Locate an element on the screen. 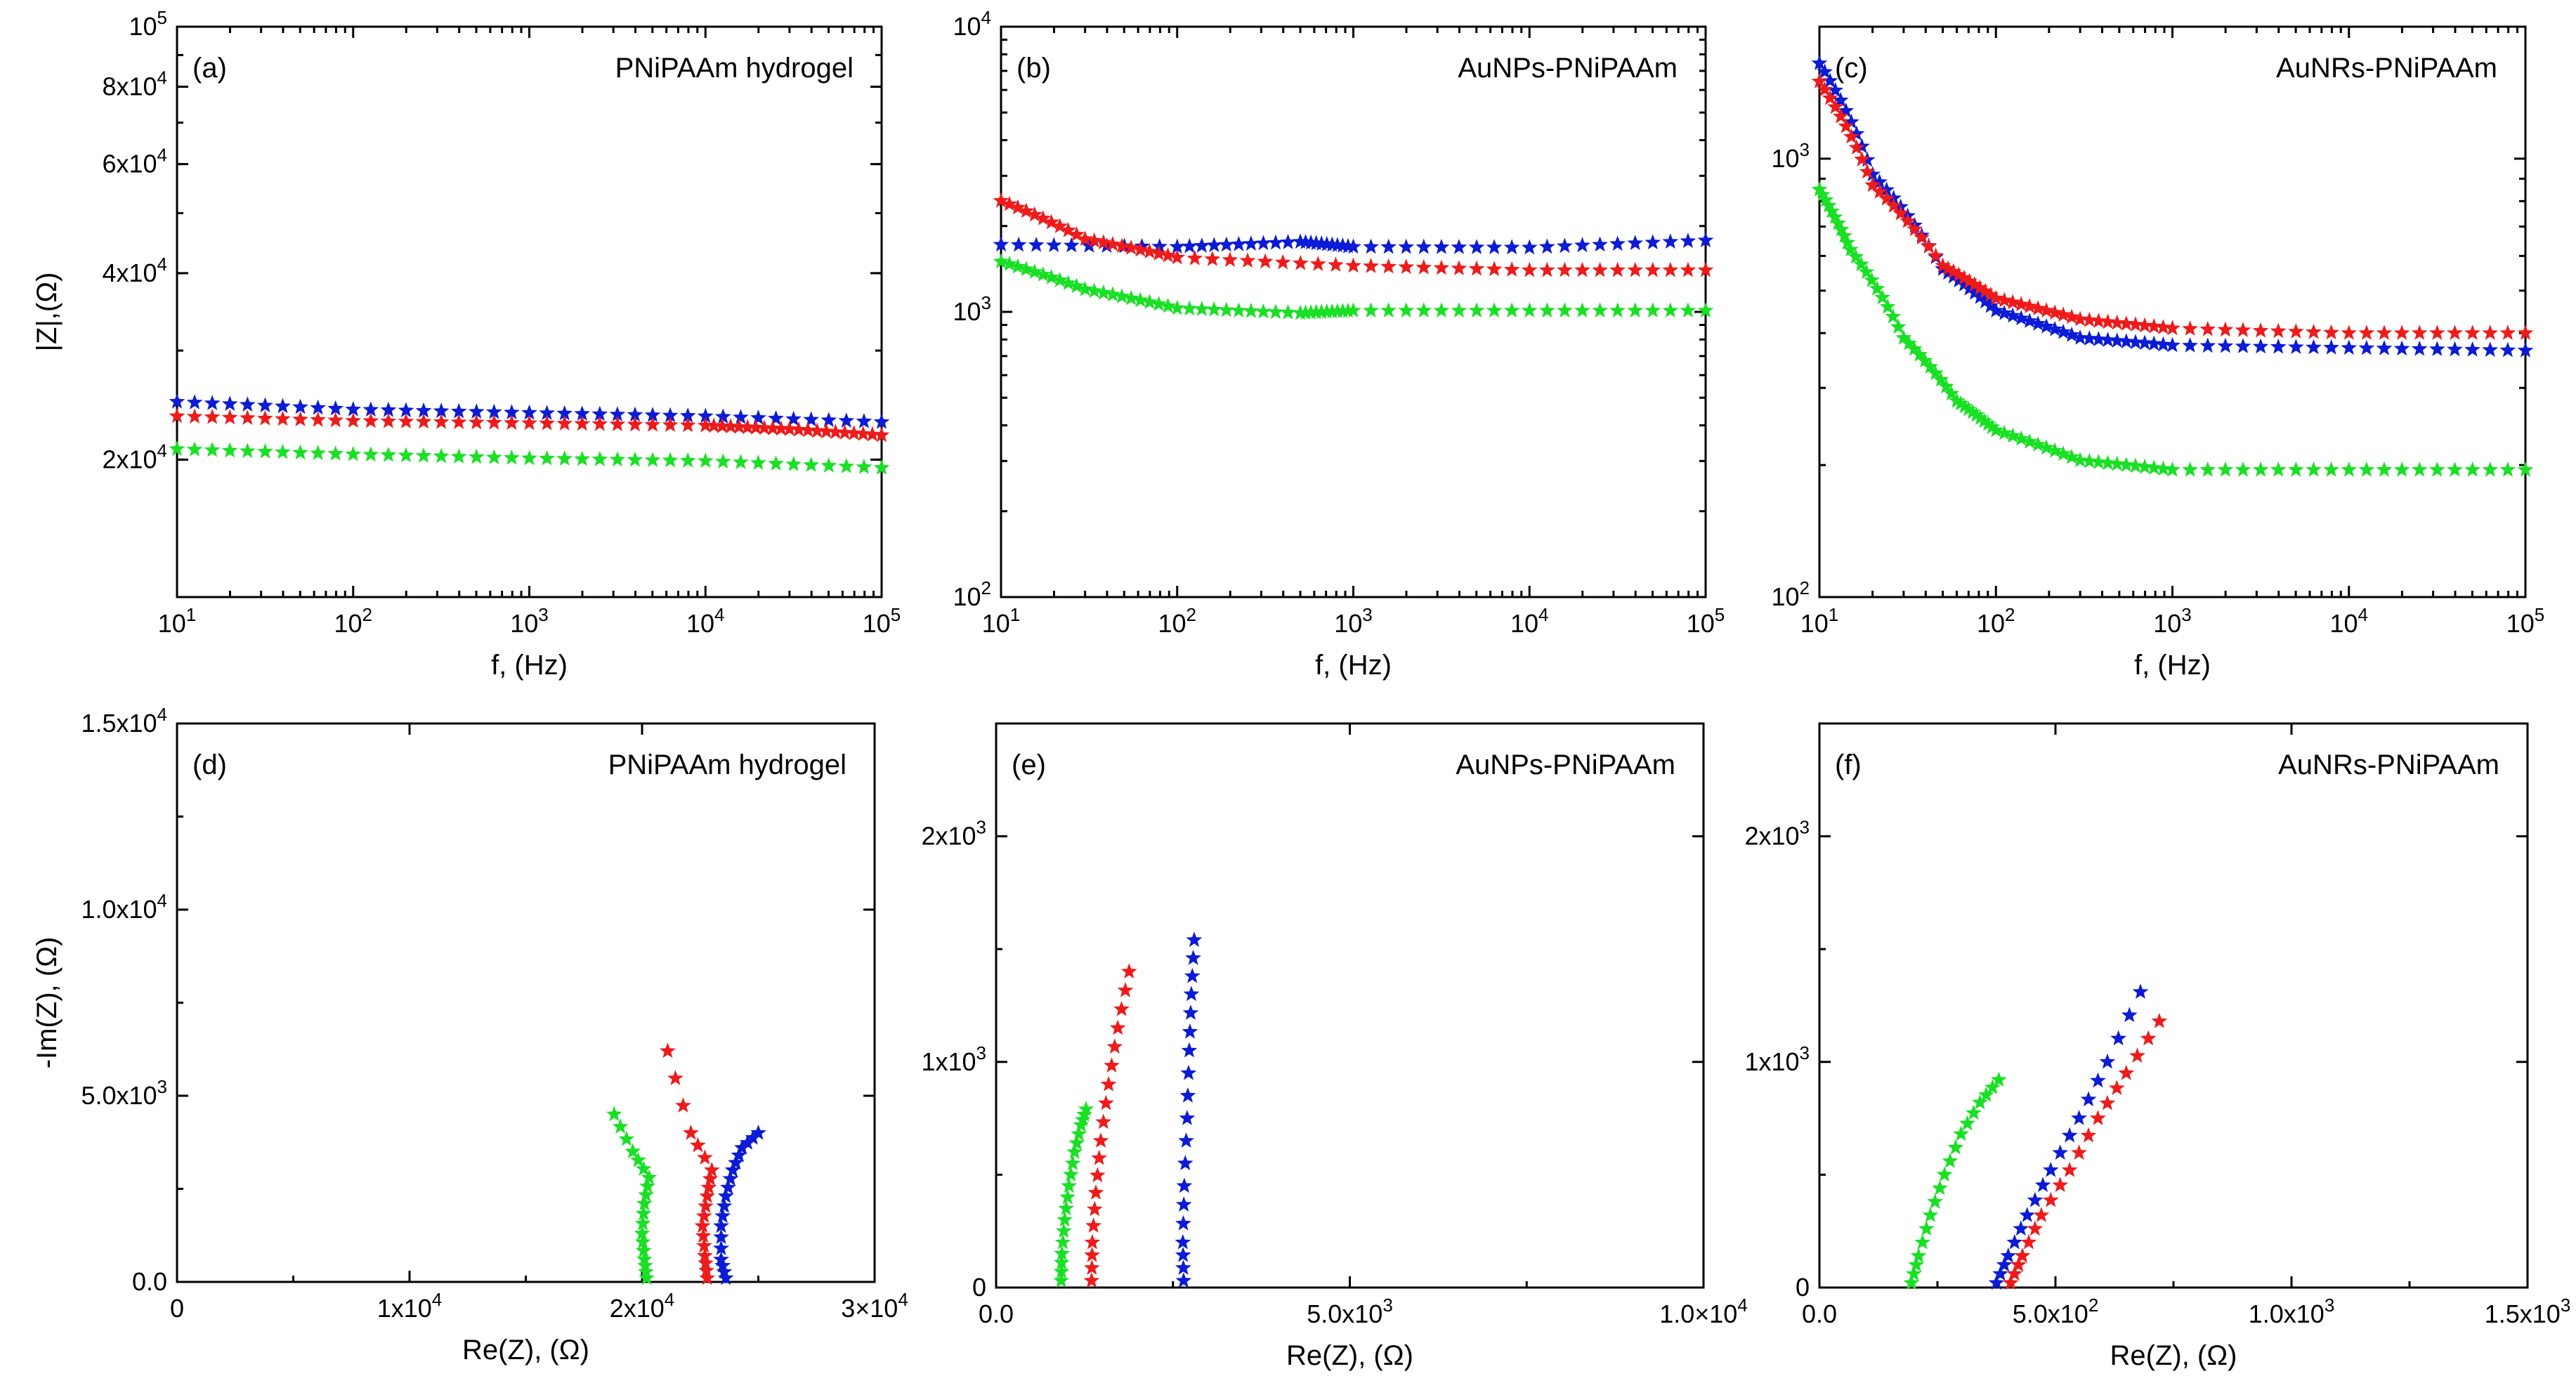  series-d-blue is located at coordinates (740, 1205).